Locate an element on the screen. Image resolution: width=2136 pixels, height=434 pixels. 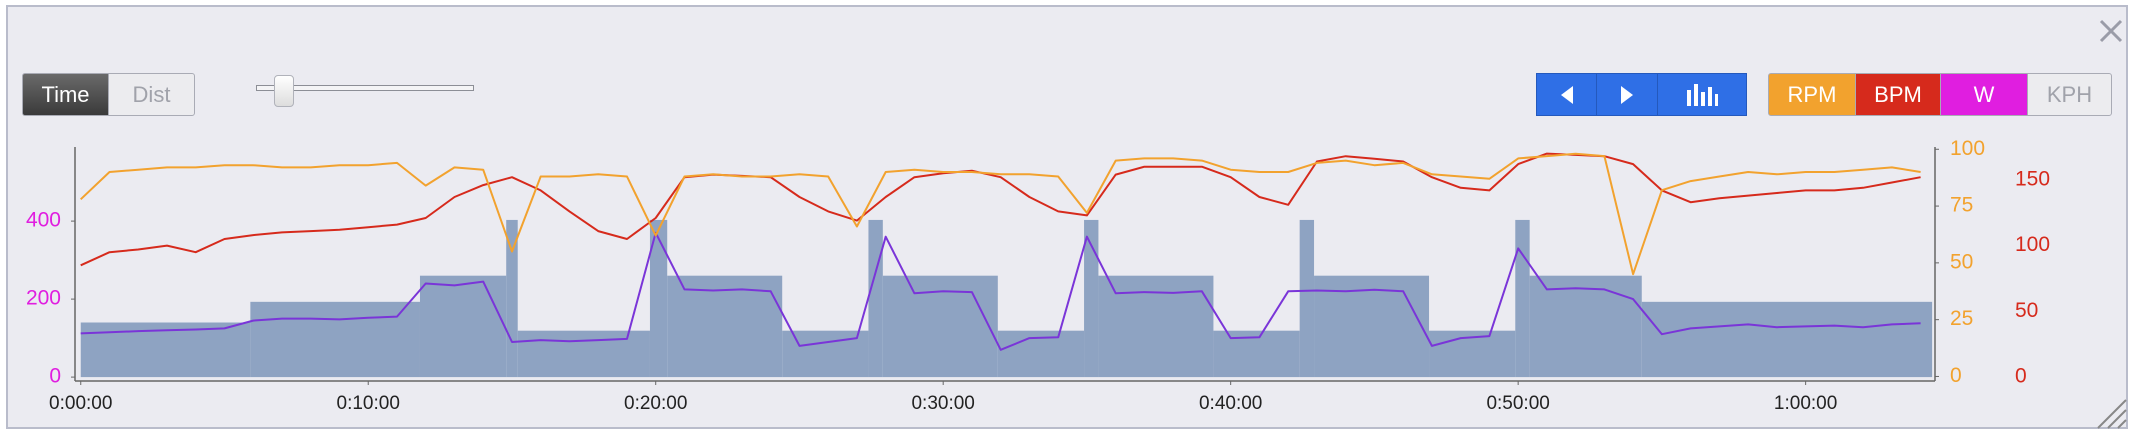
y-tick-label: 0 is located at coordinates (55, 376).